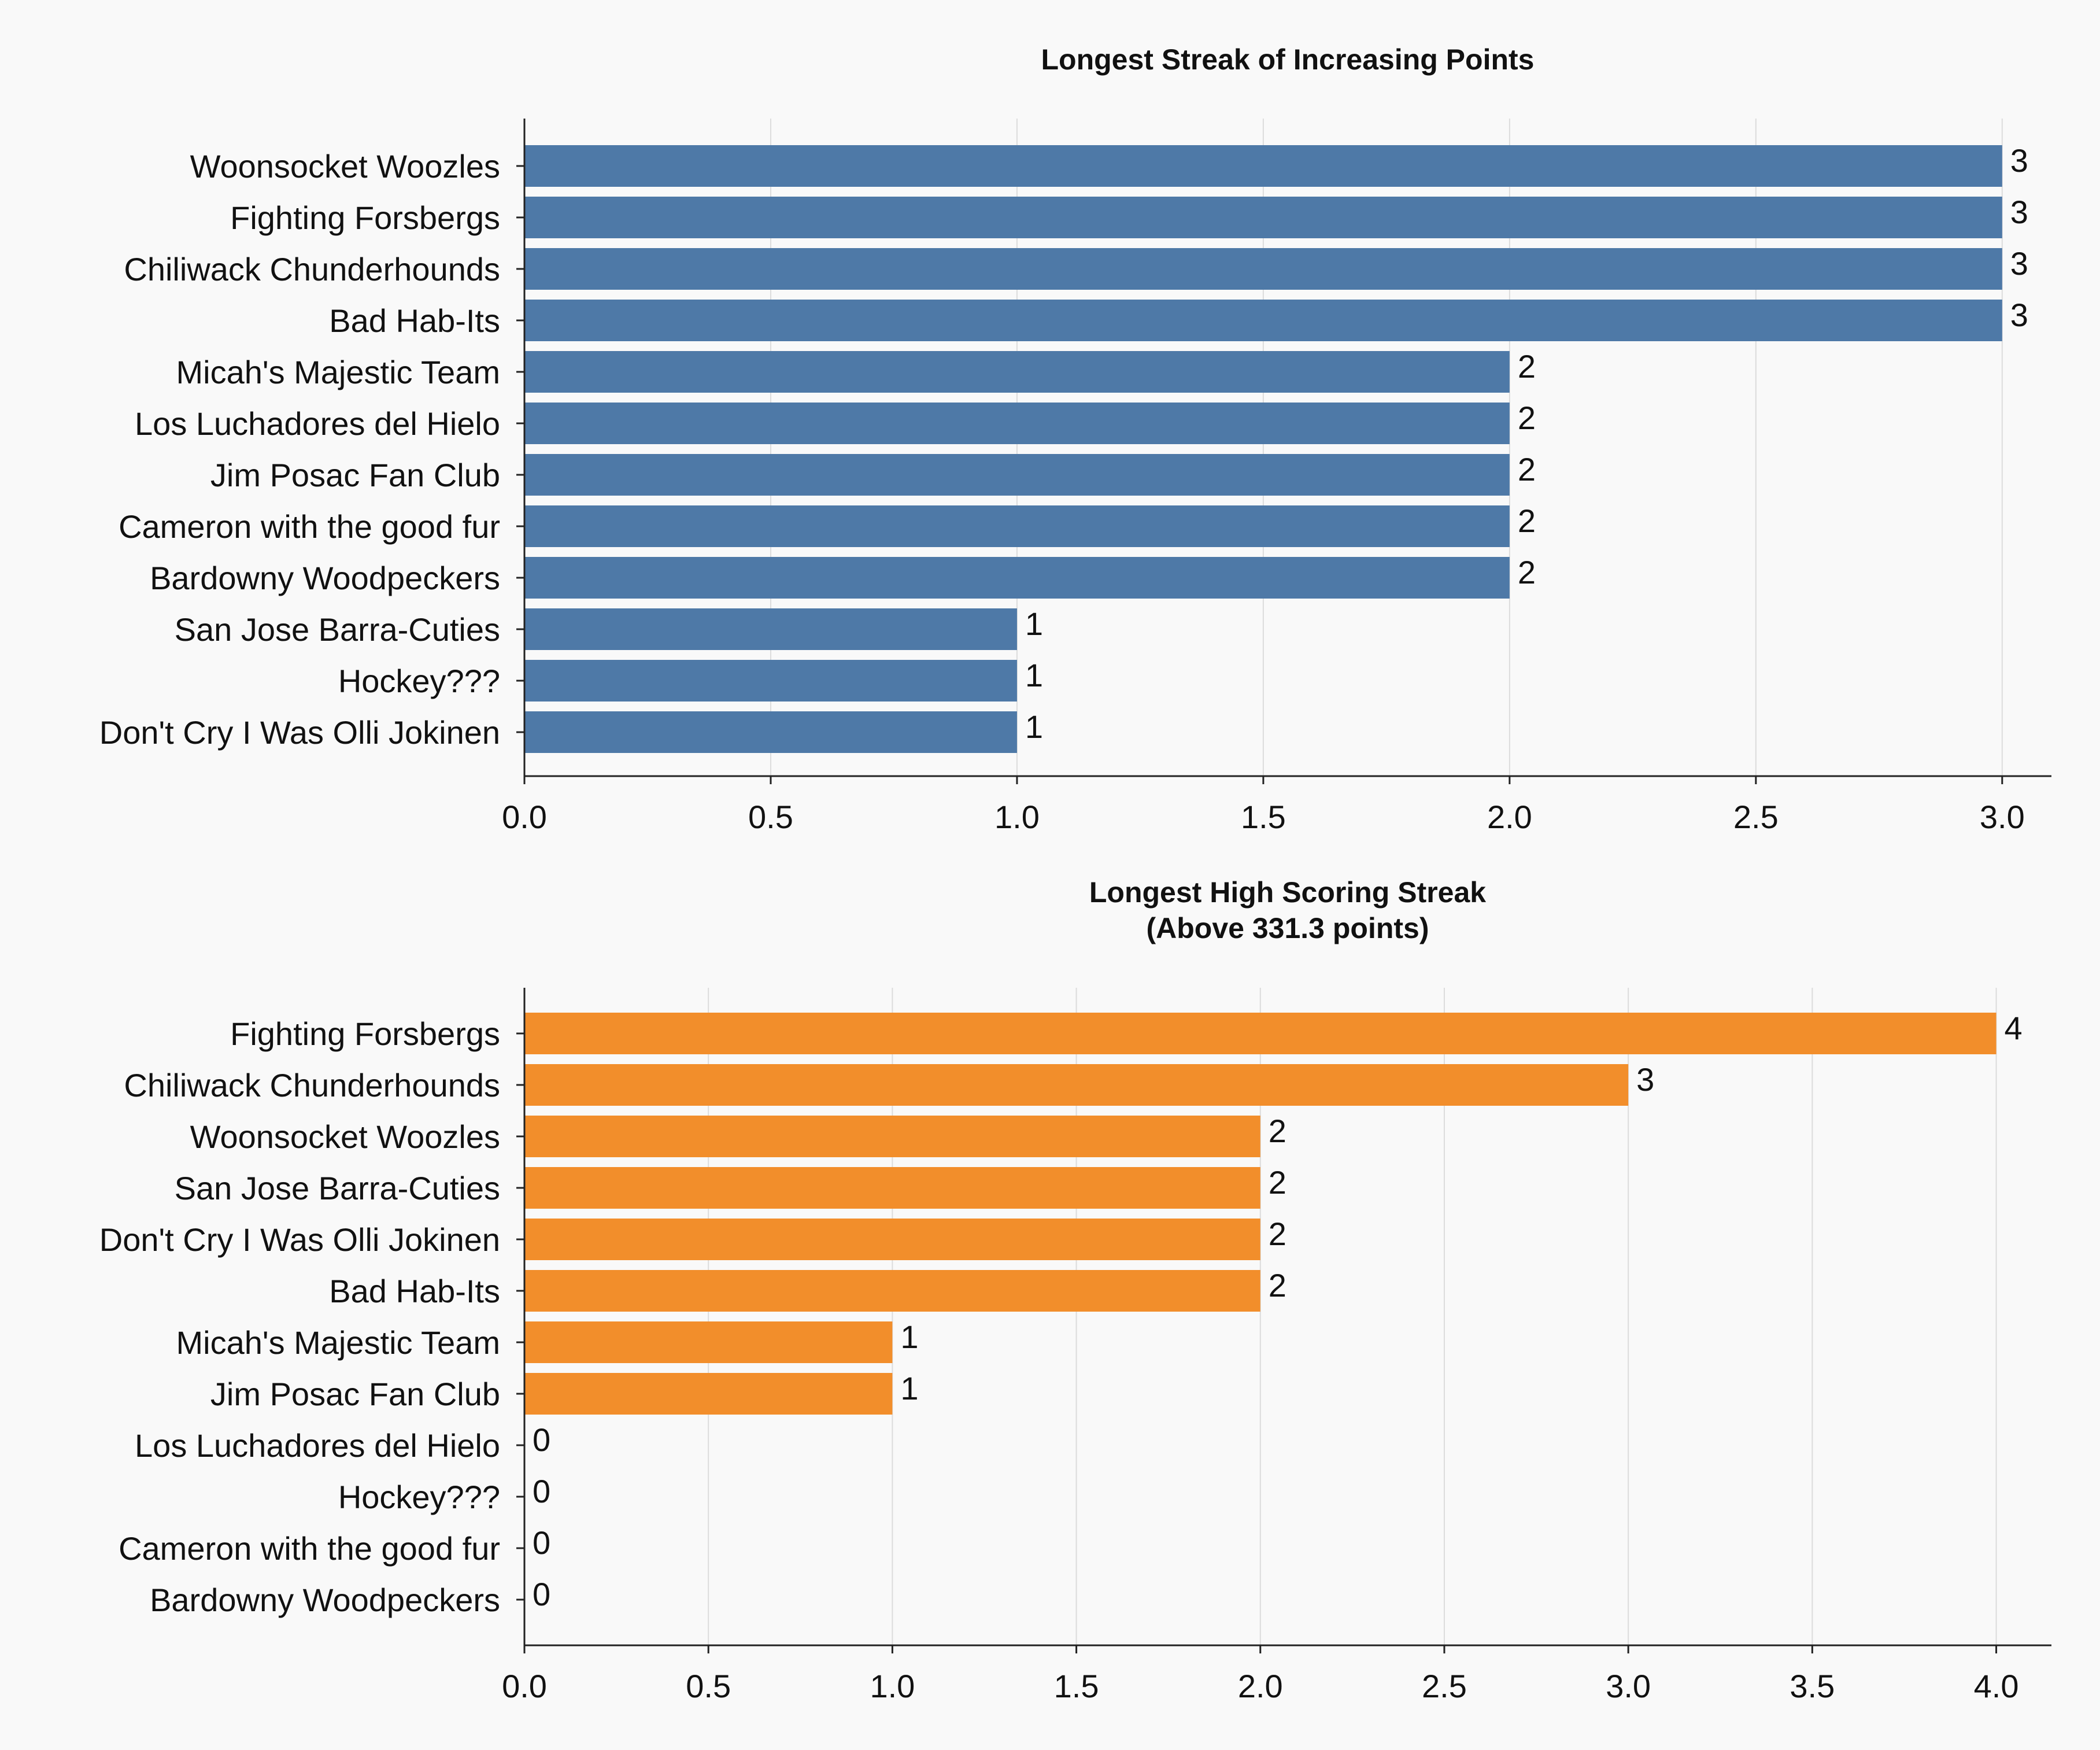 The width and height of the screenshot is (2100, 1750). What do you see at coordinates (1287, 893) in the screenshot?
I see `chart-title: Longest High Scoring Streak` at bounding box center [1287, 893].